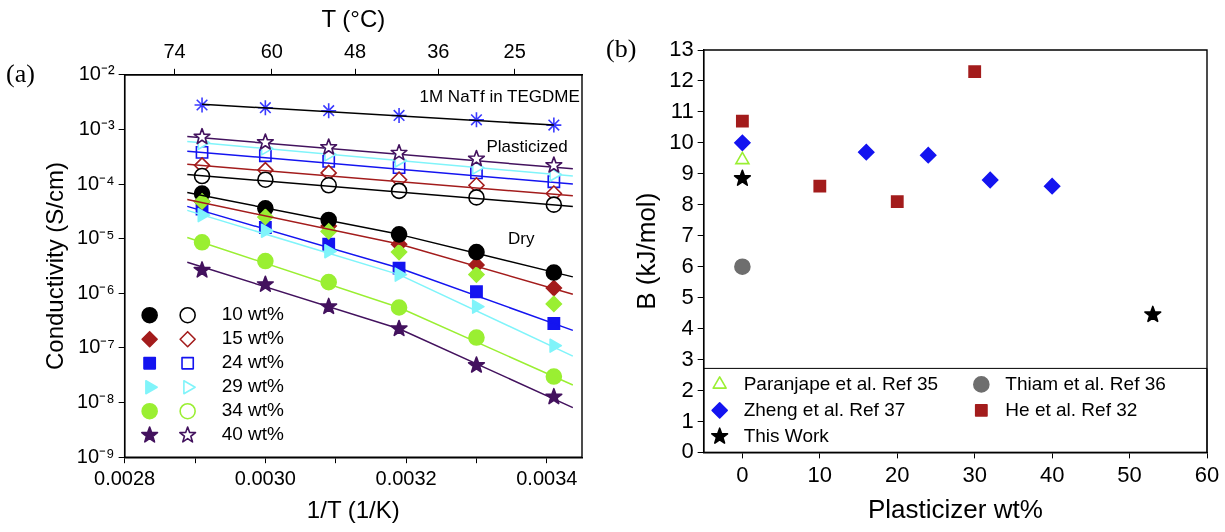 The image size is (1225, 532). I want to click on y-axis-title: Conductivity (S/cm), so click(55, 266).